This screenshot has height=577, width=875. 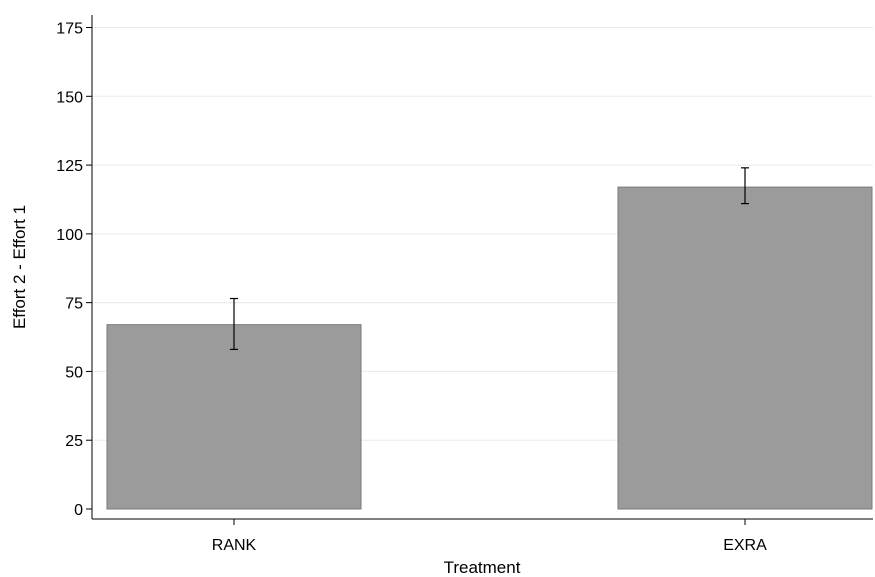 What do you see at coordinates (74, 441) in the screenshot?
I see `y-tick-label-25: 25` at bounding box center [74, 441].